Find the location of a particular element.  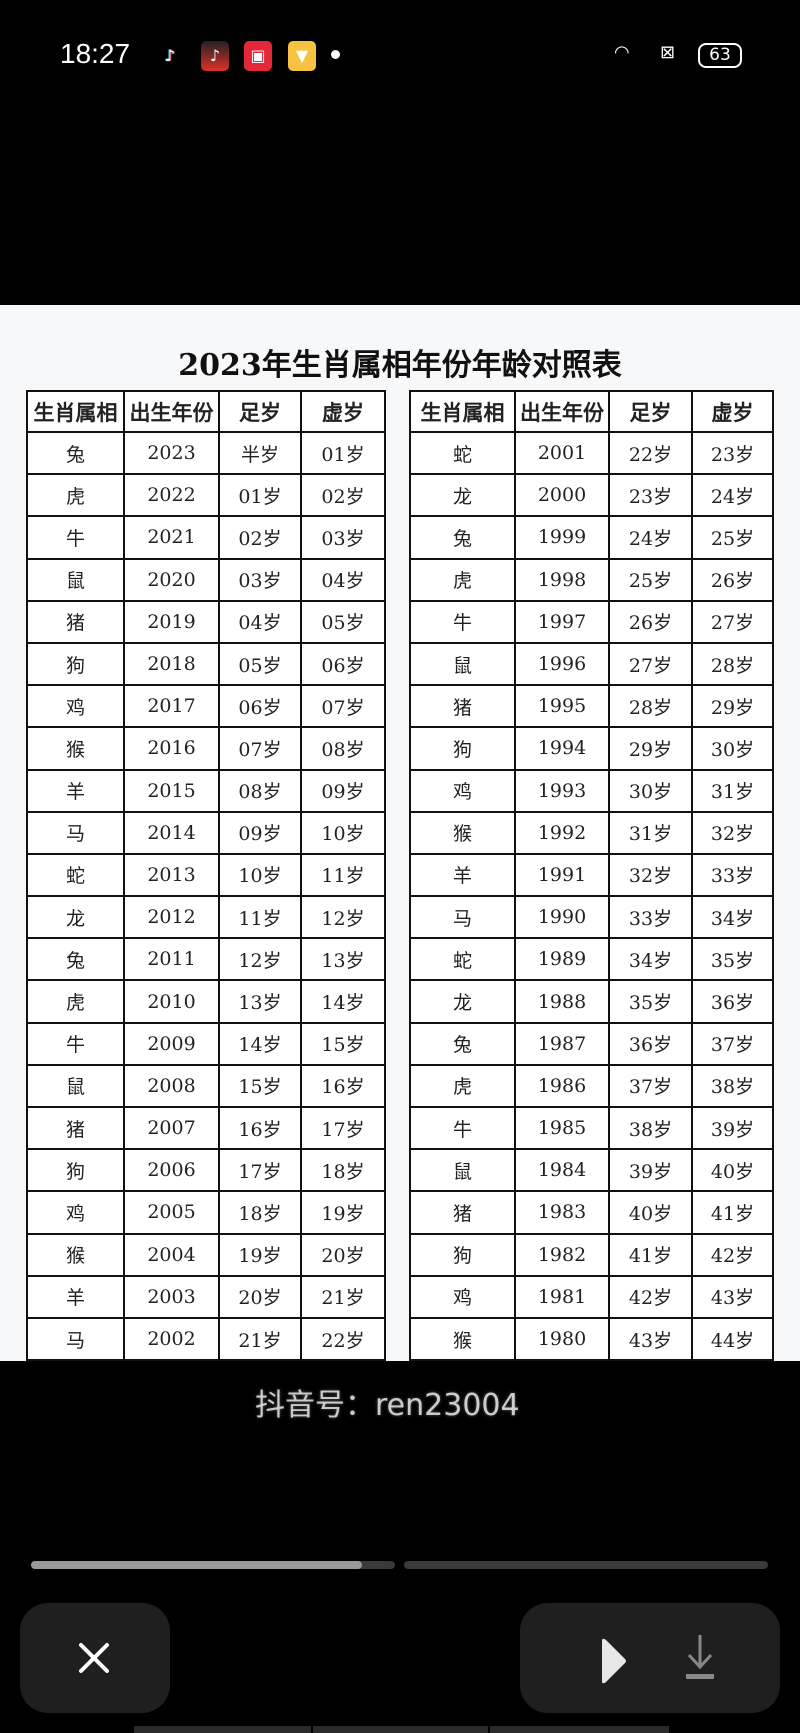

table-row: 马 2014 09岁 10岁 is located at coordinates (206, 832).